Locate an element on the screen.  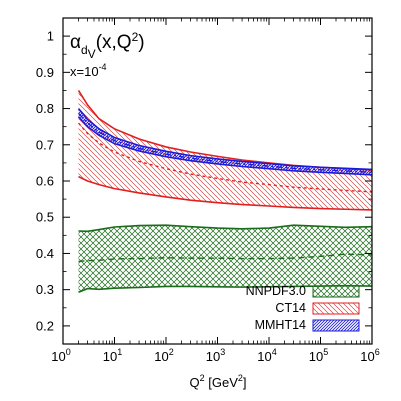
legend-swatch-ct14 is located at coordinates (336, 308).